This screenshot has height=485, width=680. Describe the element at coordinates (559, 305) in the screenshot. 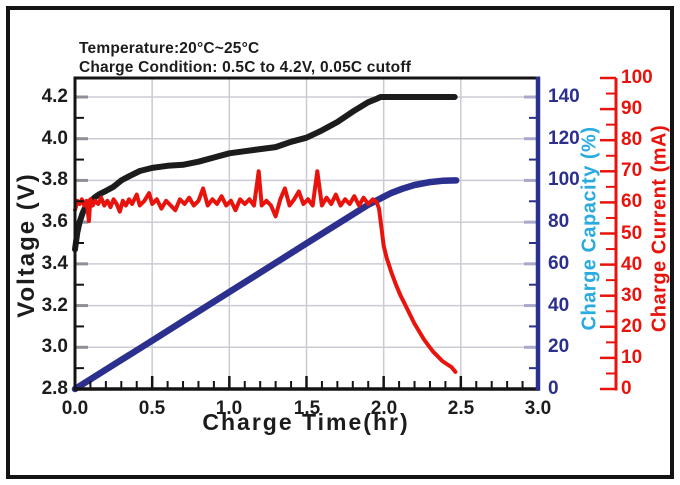

I see `capacity-tick-label: 40` at that location.